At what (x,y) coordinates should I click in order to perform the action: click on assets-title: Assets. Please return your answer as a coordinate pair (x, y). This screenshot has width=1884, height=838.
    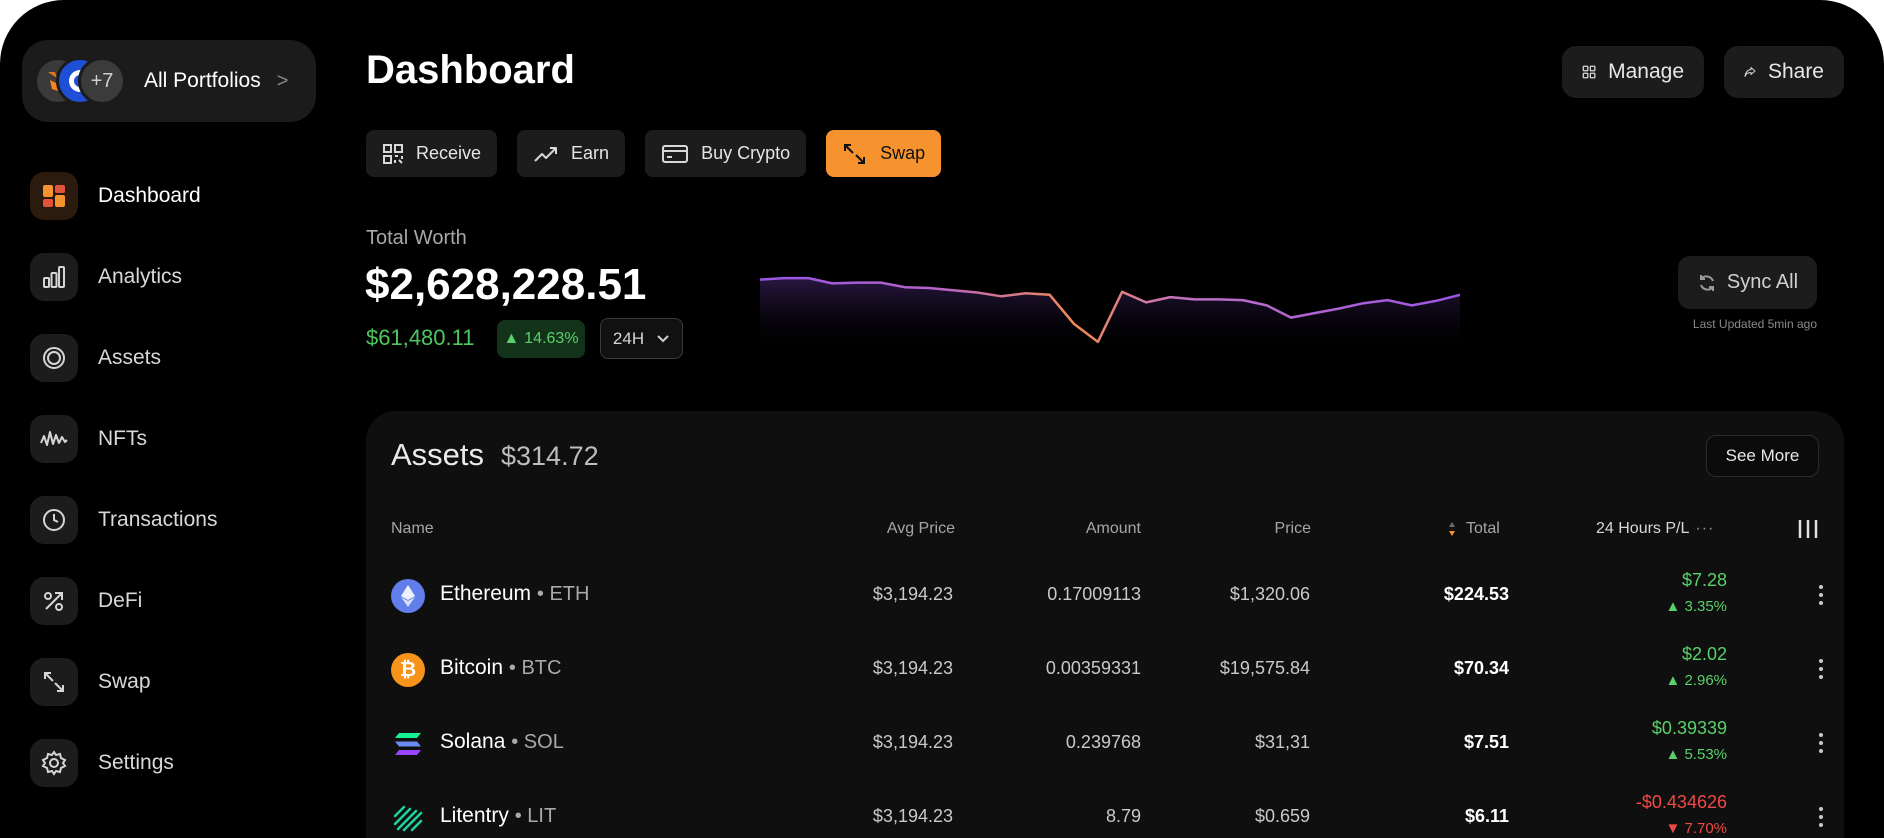
    Looking at the image, I should click on (438, 454).